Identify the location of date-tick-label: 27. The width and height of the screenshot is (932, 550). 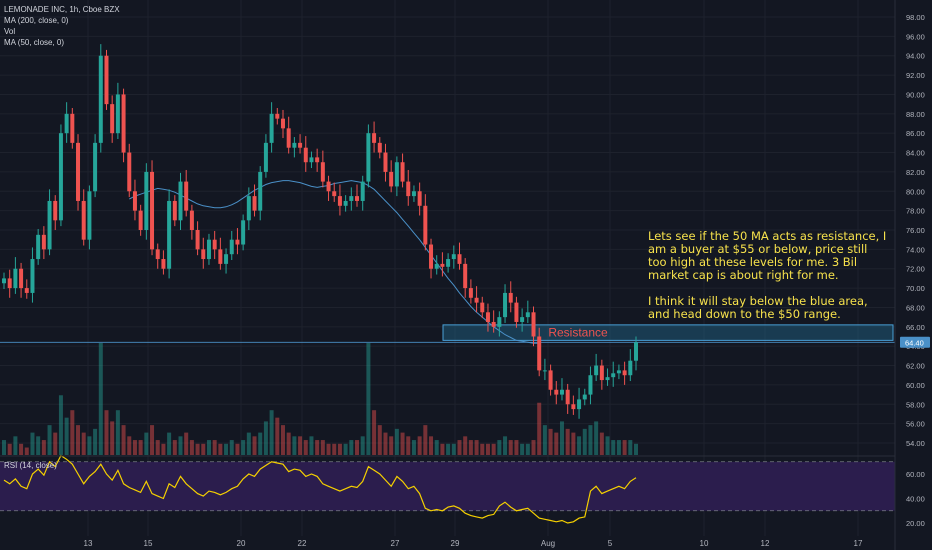
(395, 543).